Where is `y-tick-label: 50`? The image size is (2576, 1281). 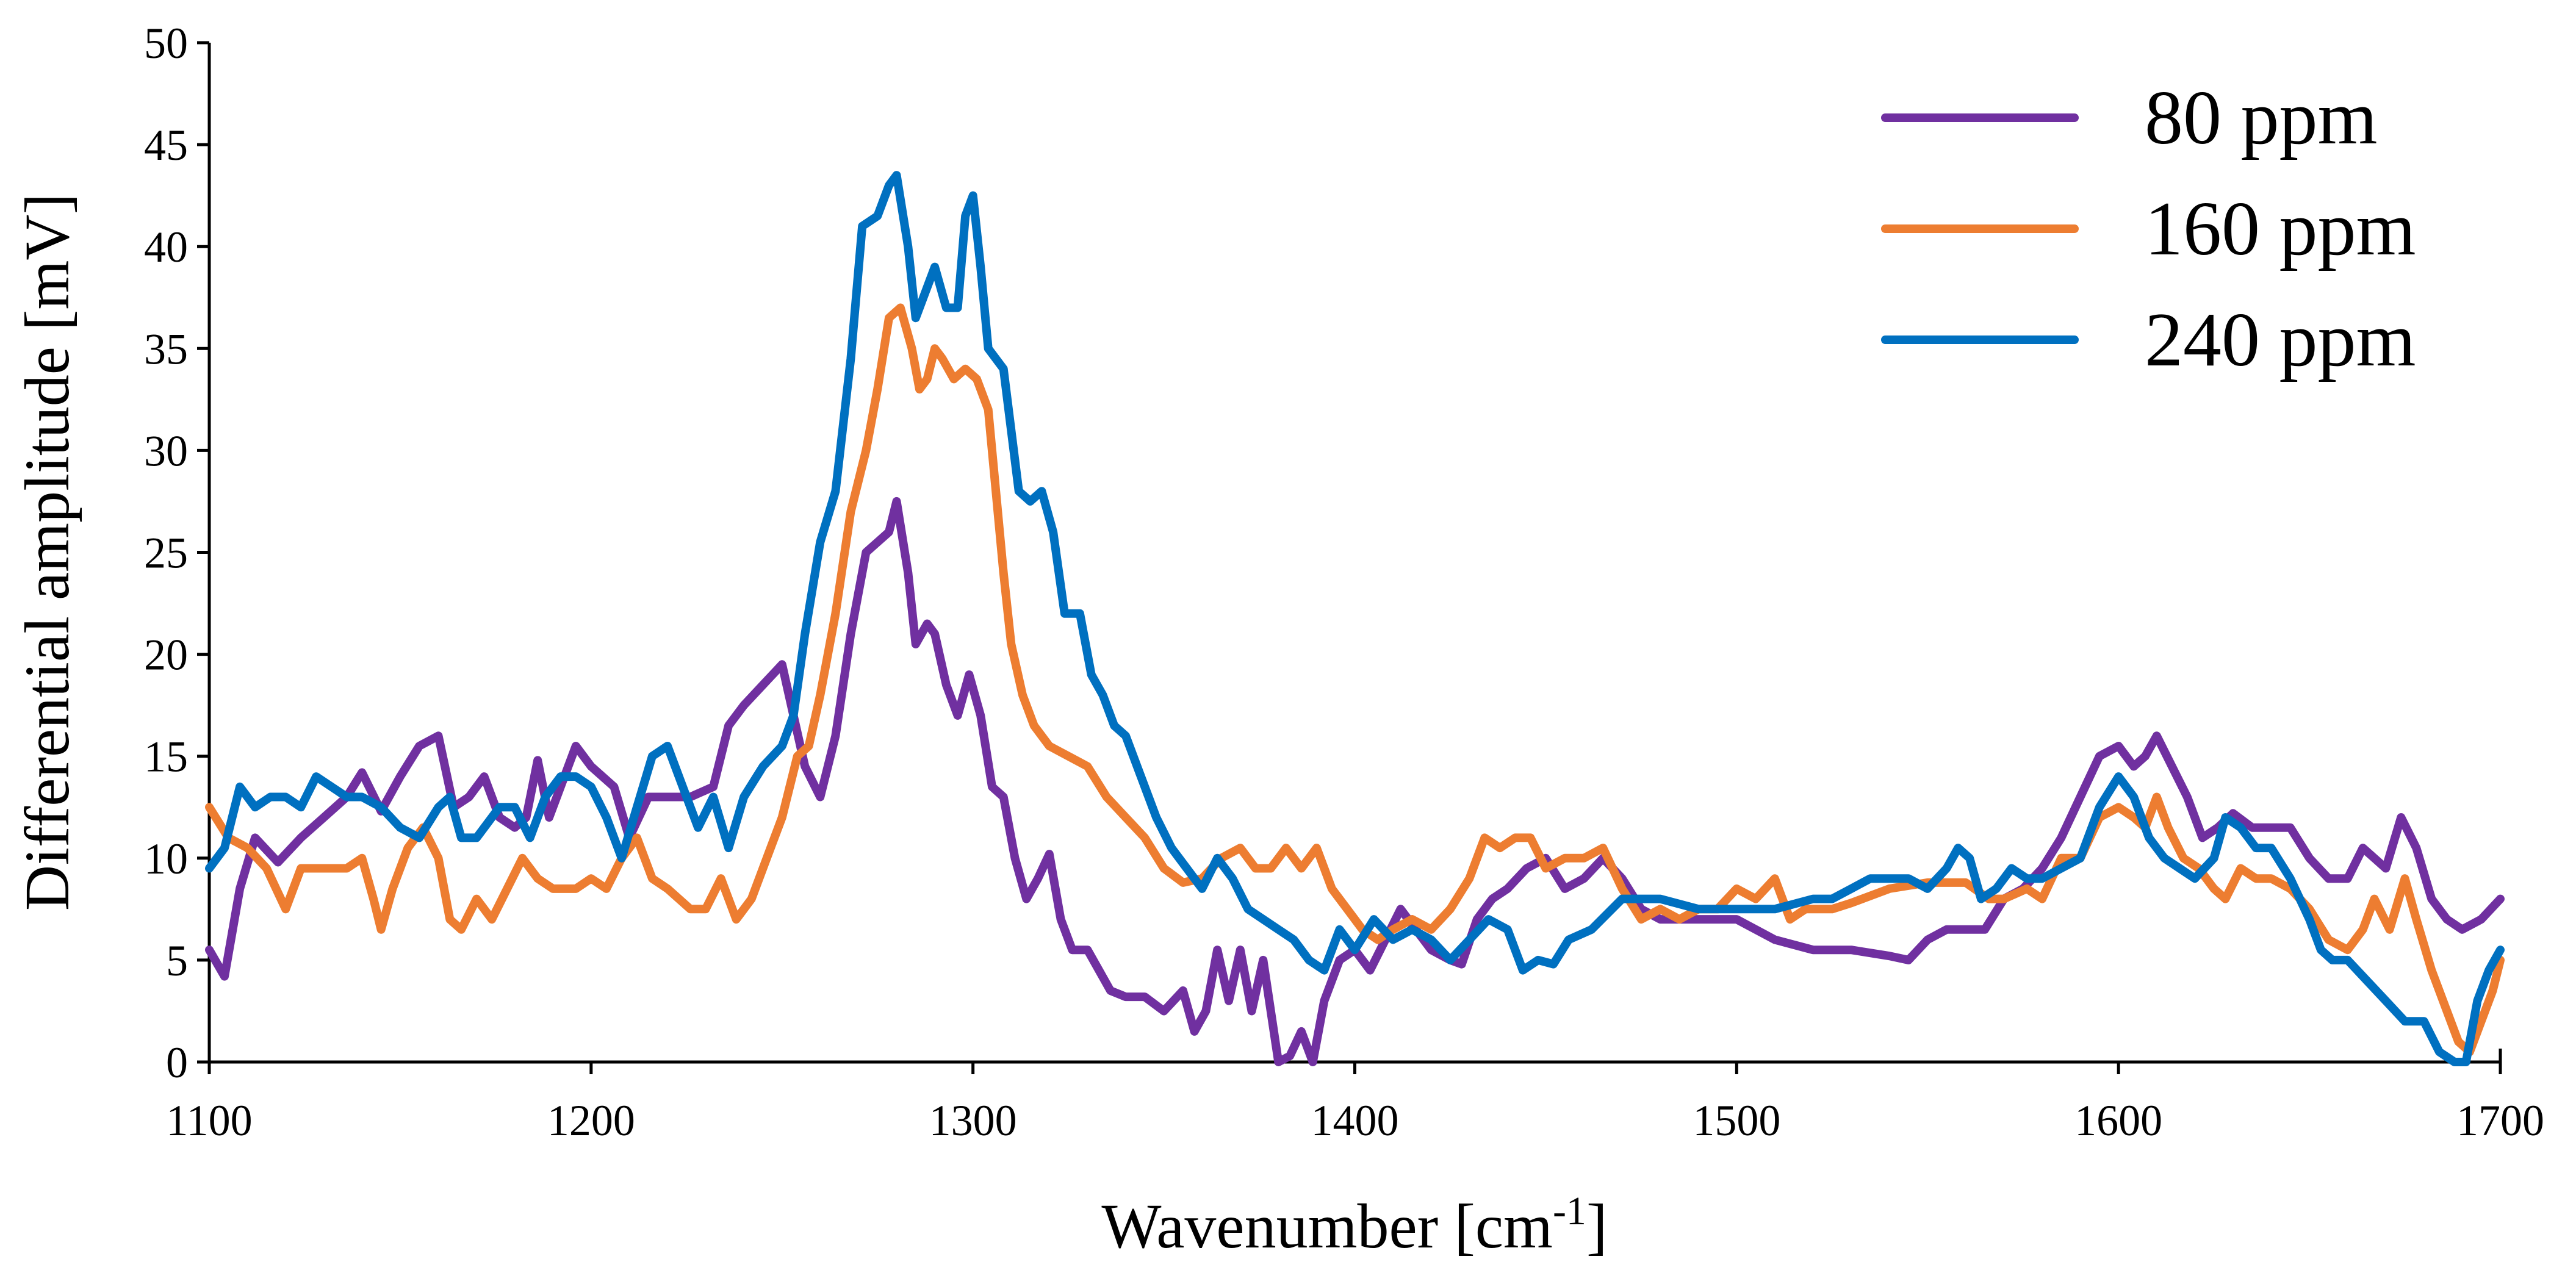
y-tick-label: 50 is located at coordinates (166, 43).